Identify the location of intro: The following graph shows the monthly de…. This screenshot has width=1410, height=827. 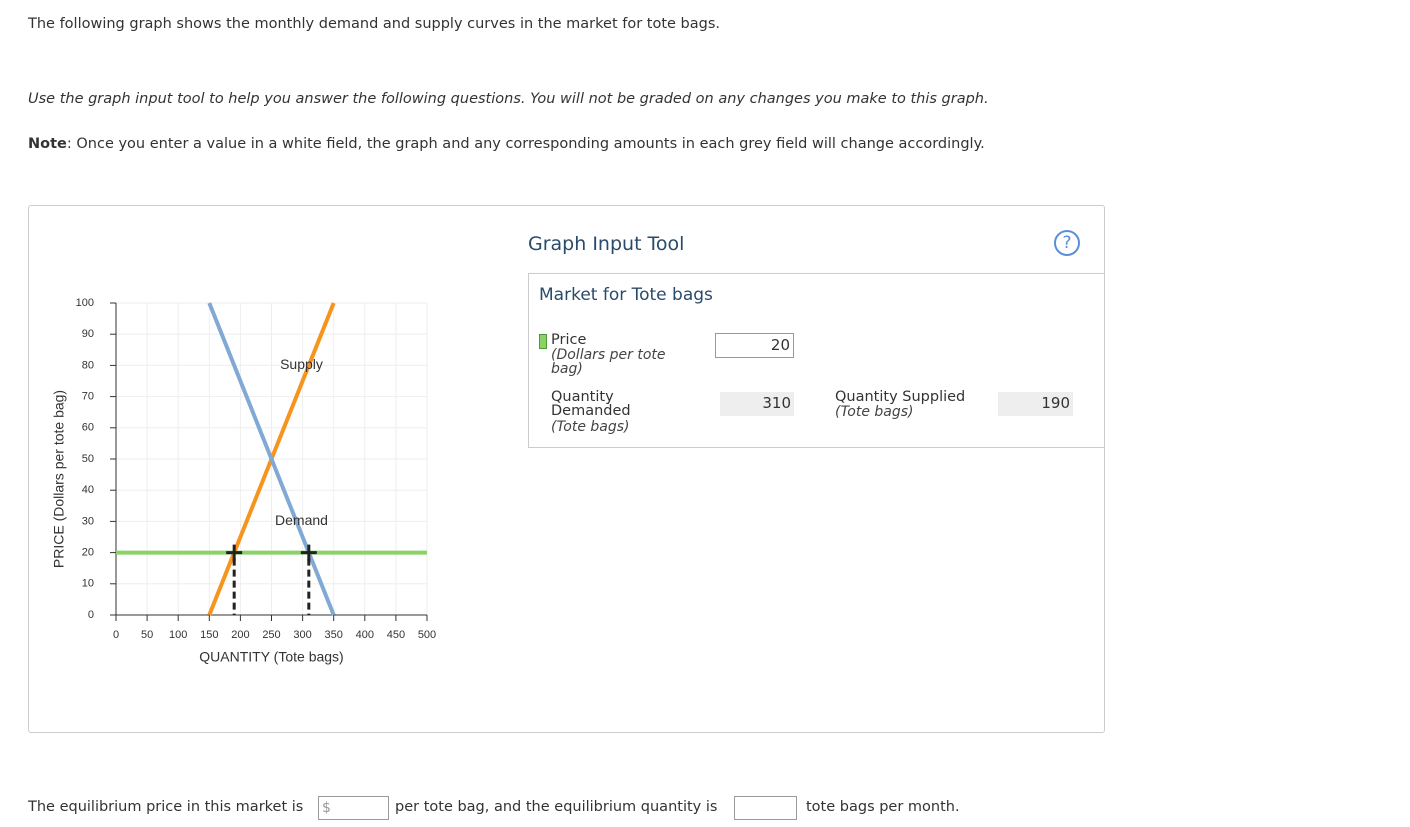
(374, 24).